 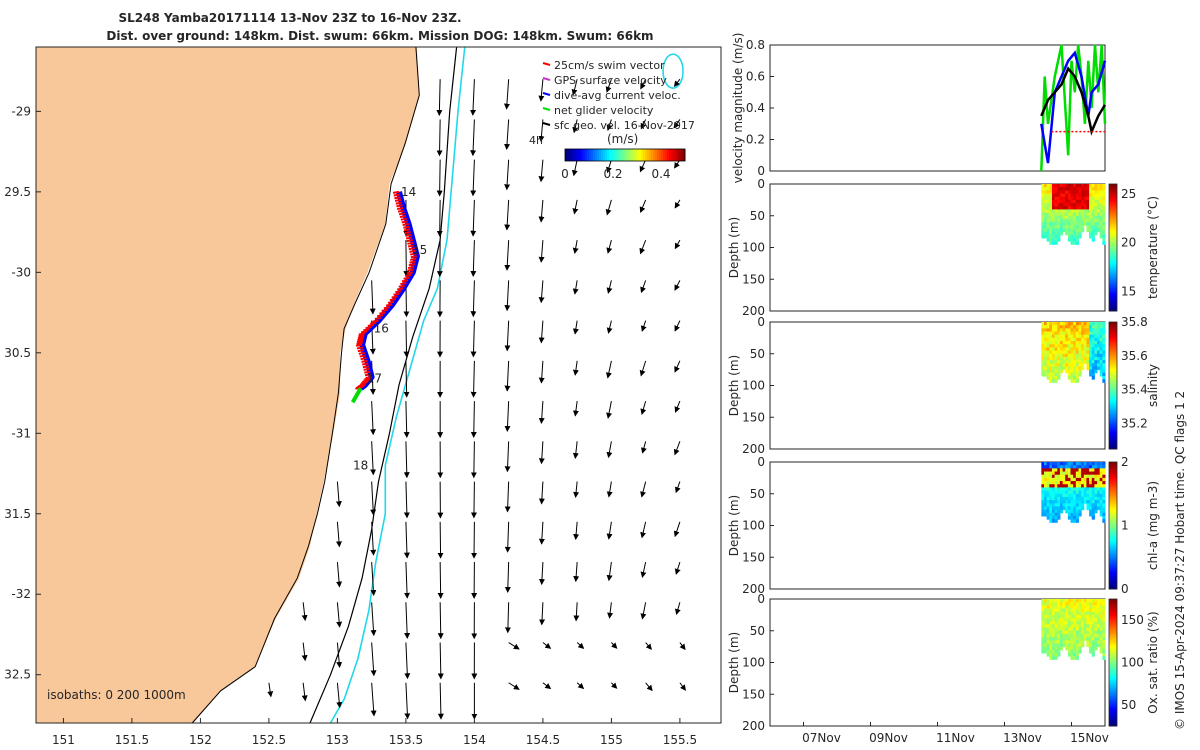 What do you see at coordinates (408, 192) in the screenshot?
I see `day-label: 14` at bounding box center [408, 192].